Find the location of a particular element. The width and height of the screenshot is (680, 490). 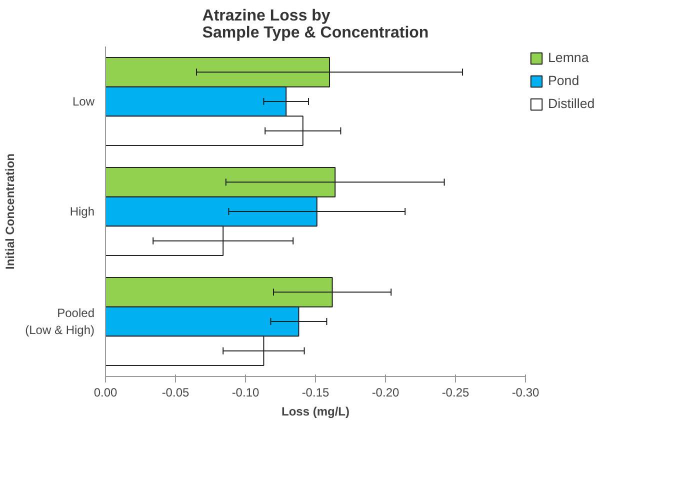

y-tick-label: Pooled (Low & High) is located at coordinates (60, 321).